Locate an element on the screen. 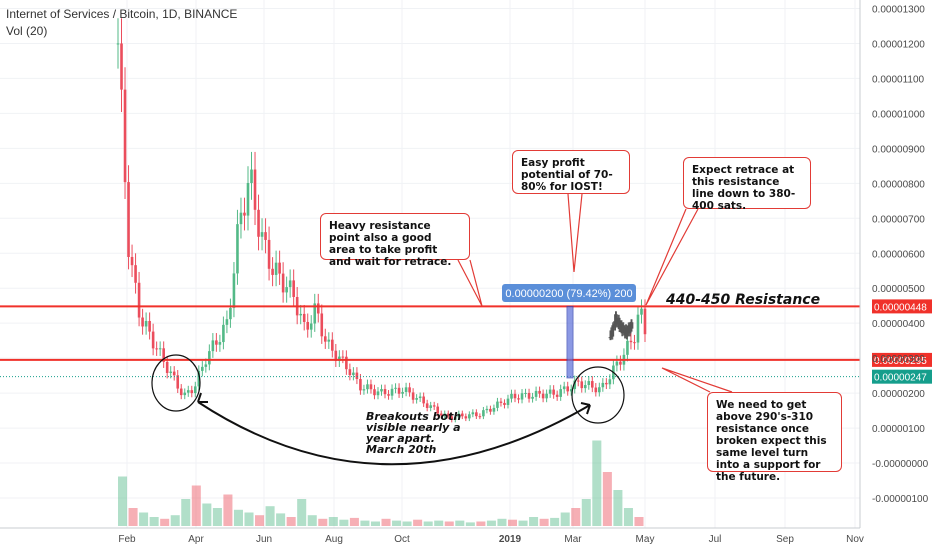 Image resolution: width=932 pixels, height=550 pixels. y-tick-label: 0.00000500 is located at coordinates (898, 289).